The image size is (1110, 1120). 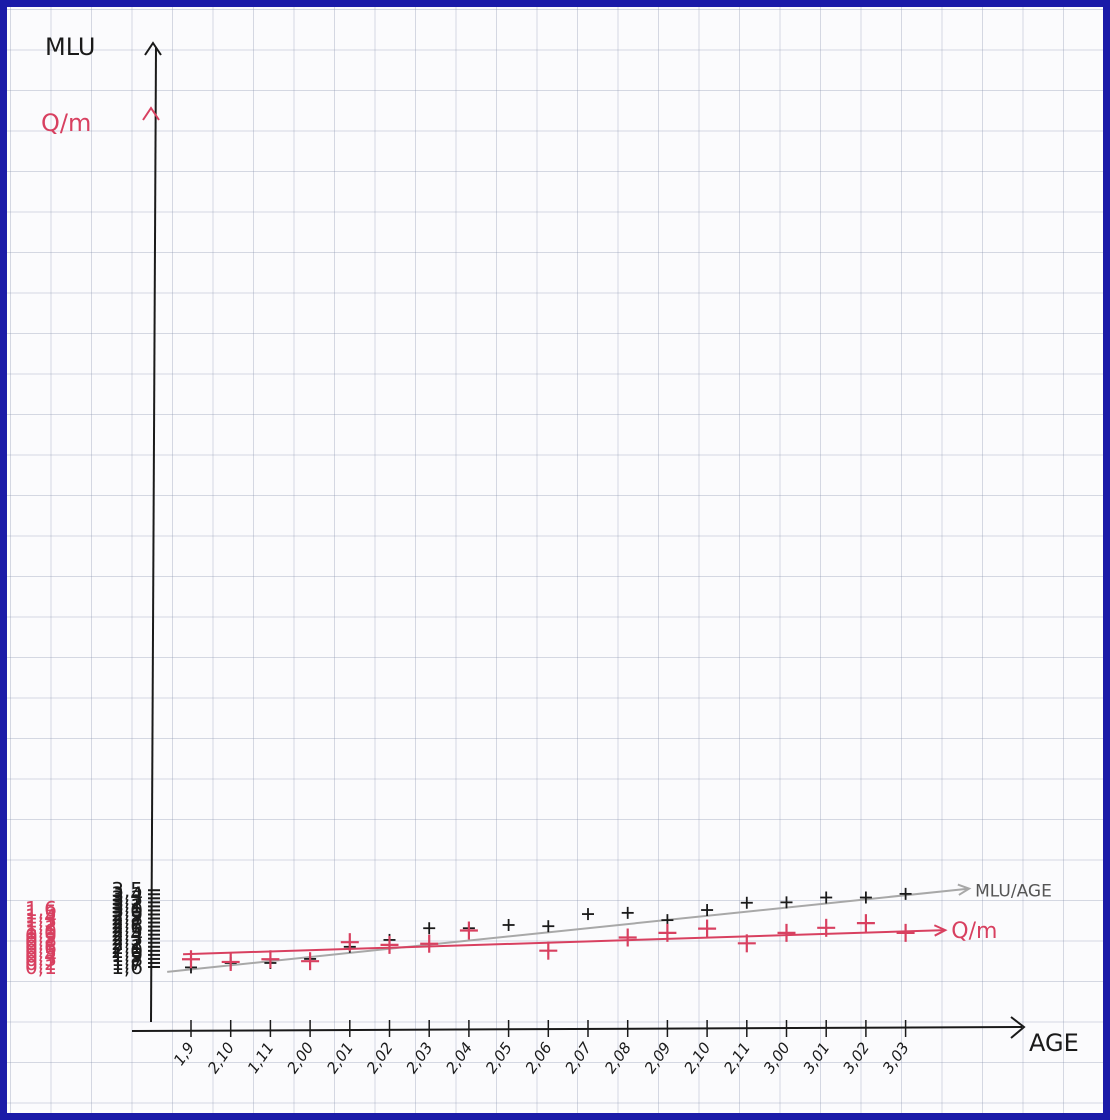 I want to click on x-tick-label: 2,03, so click(x=420, y=1058).